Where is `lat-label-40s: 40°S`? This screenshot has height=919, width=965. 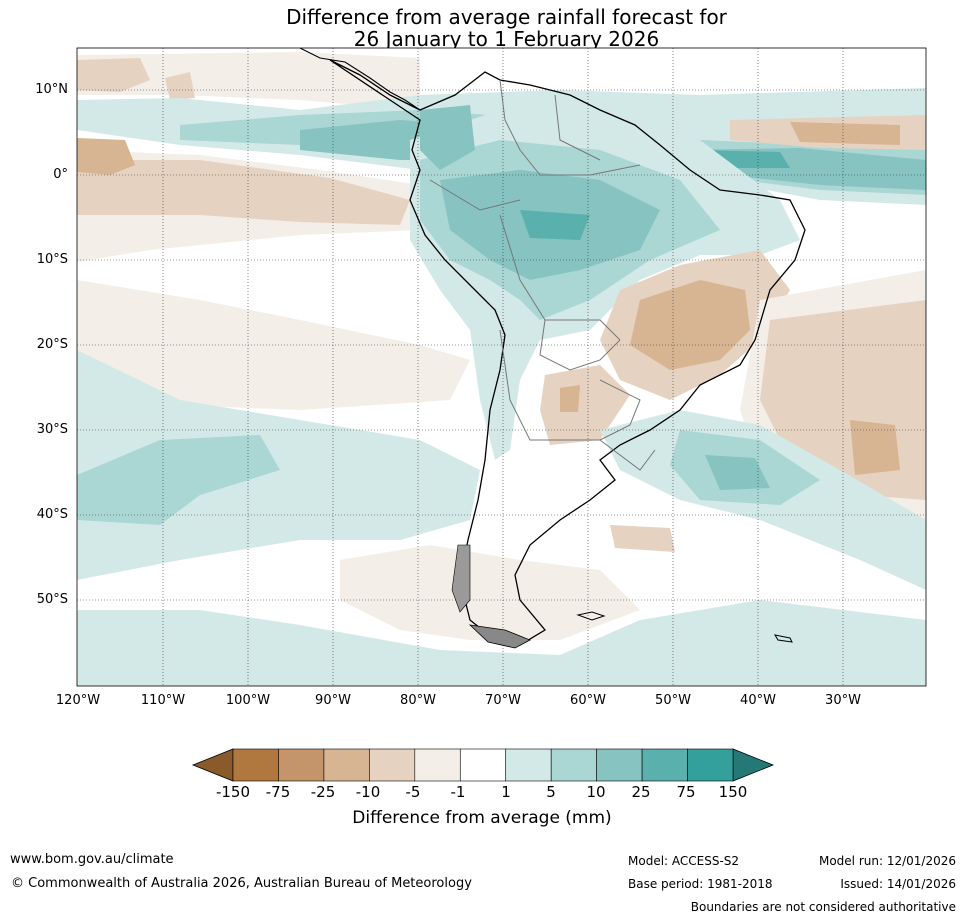
lat-label-40s: 40°S is located at coordinates (52, 514).